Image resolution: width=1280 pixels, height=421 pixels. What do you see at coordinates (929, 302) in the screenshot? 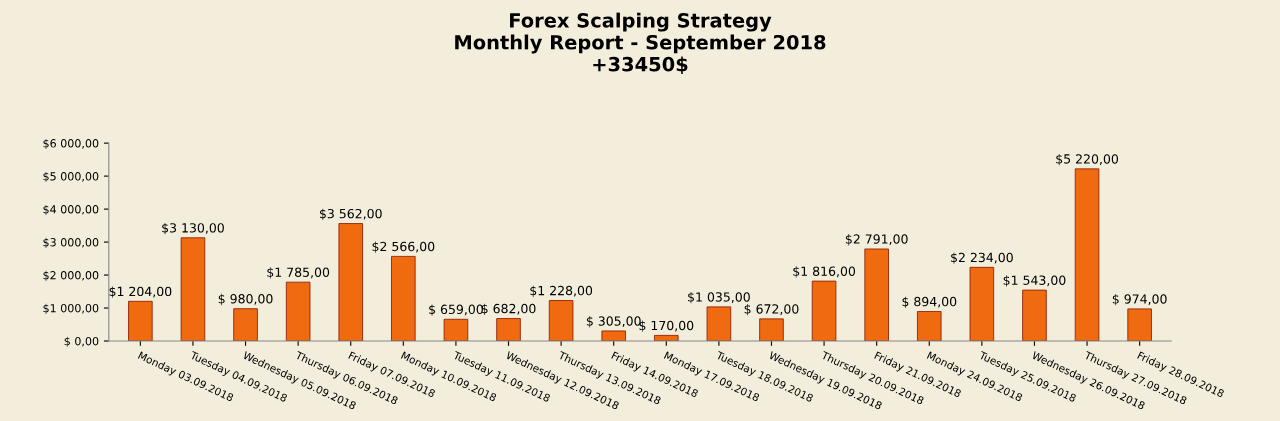
I see `data-label: $ 894,00` at bounding box center [929, 302].